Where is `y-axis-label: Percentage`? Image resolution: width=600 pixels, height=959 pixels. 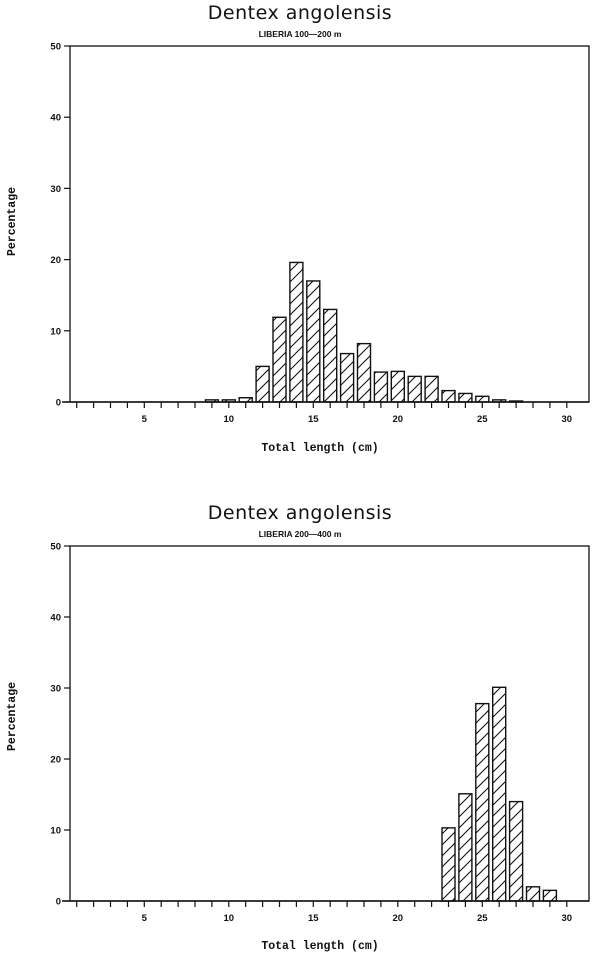
y-axis-label: Percentage is located at coordinates (12, 716).